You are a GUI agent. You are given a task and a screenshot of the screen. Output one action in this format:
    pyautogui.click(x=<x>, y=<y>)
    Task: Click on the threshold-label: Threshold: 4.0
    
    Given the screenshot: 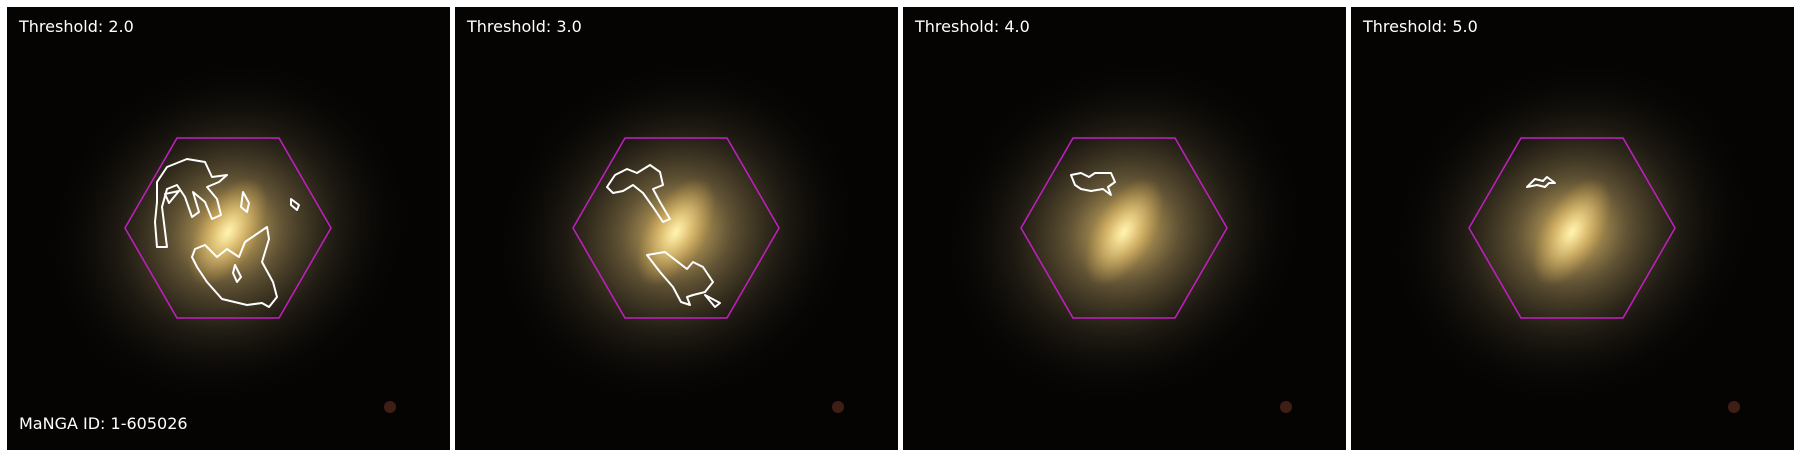 What is the action you would take?
    pyautogui.click(x=972, y=26)
    